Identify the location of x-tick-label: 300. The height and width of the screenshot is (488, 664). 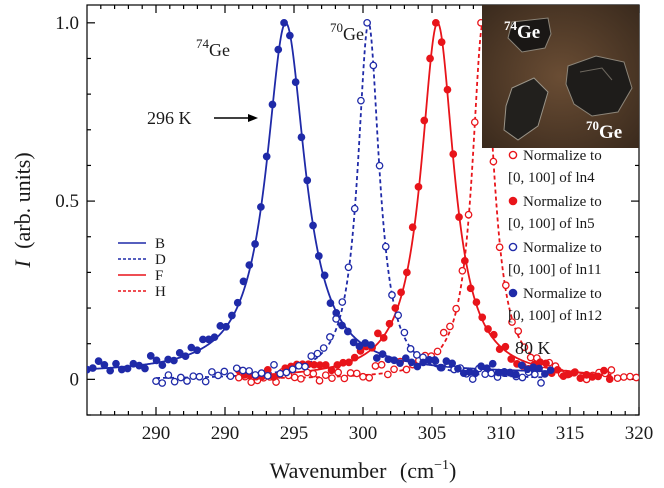
(363, 433).